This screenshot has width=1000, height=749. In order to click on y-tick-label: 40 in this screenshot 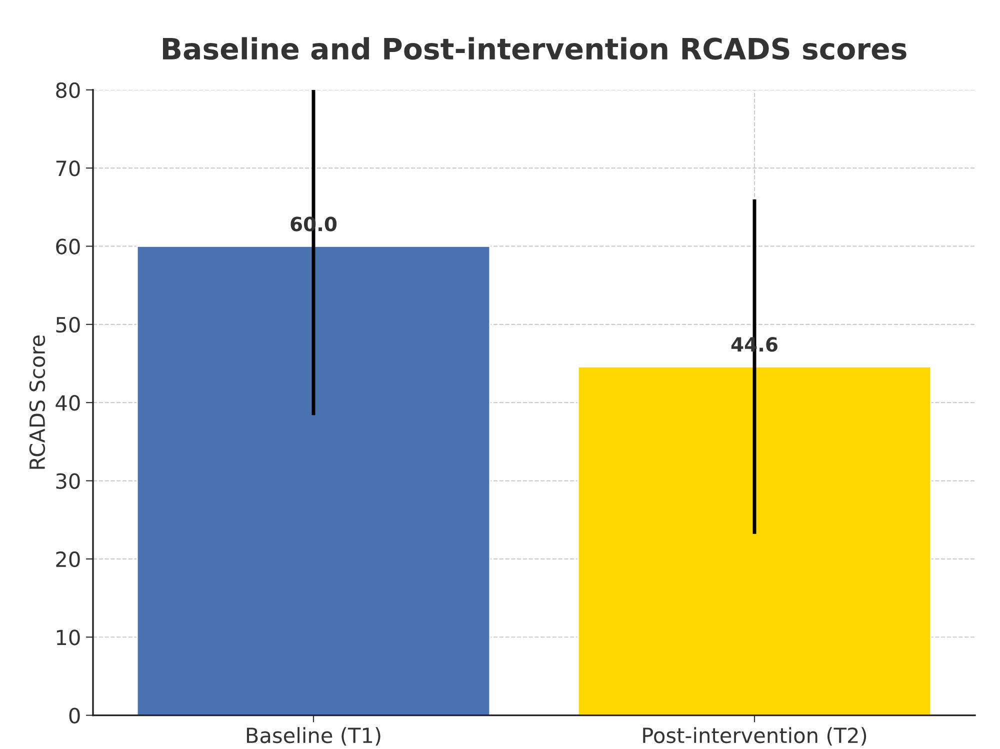, I will do `click(68, 403)`.